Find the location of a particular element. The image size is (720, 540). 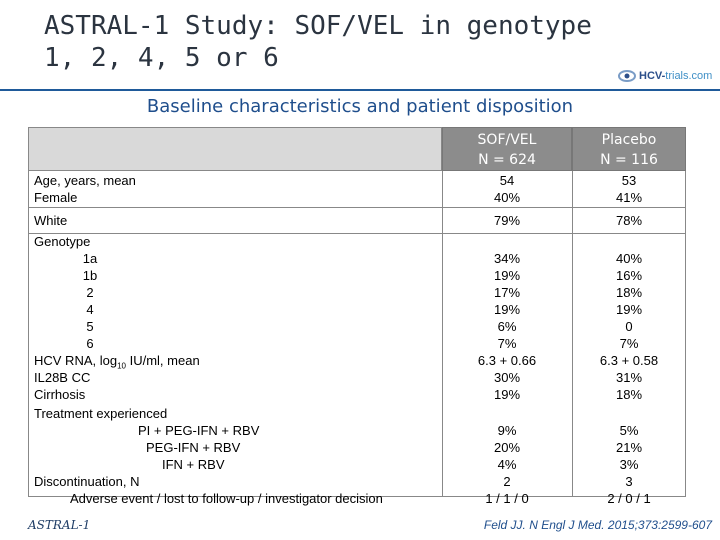

logo-swoosh-icon is located at coordinates (627, 76).